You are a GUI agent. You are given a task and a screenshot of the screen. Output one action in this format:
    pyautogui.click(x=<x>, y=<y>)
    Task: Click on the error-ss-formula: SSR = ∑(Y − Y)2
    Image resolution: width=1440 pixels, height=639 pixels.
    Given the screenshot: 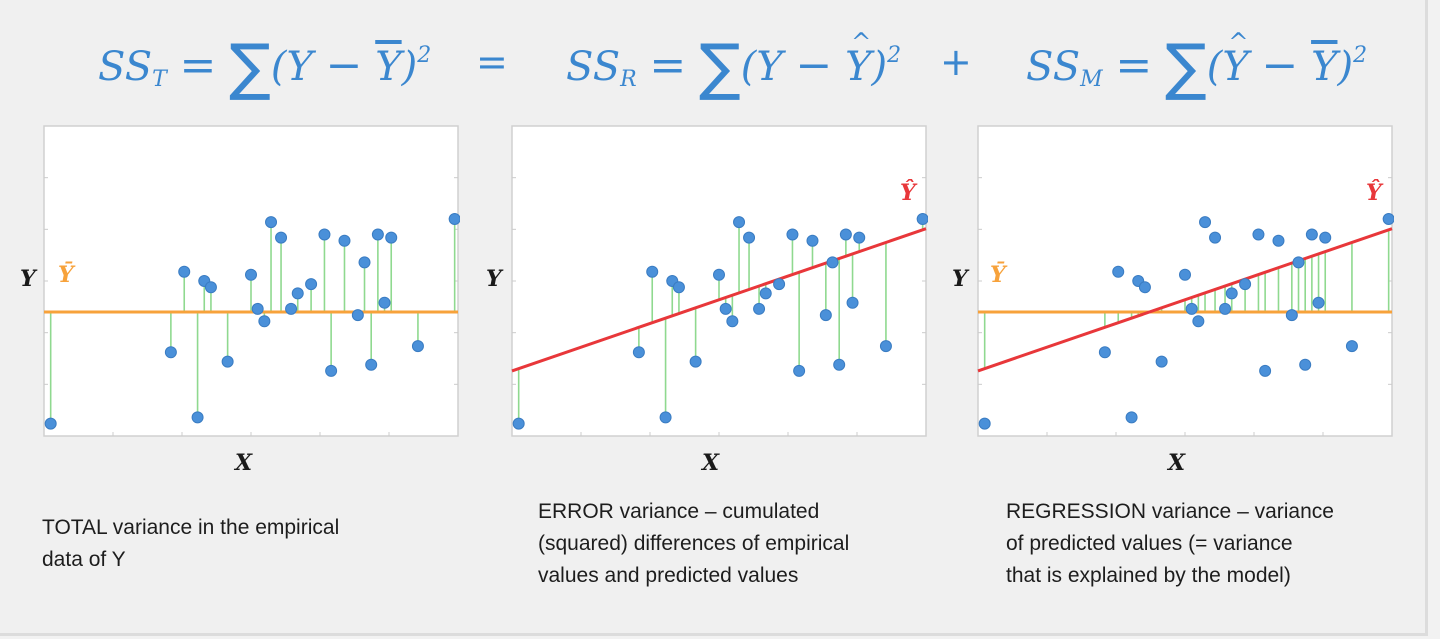 What is the action you would take?
    pyautogui.click(x=733, y=65)
    